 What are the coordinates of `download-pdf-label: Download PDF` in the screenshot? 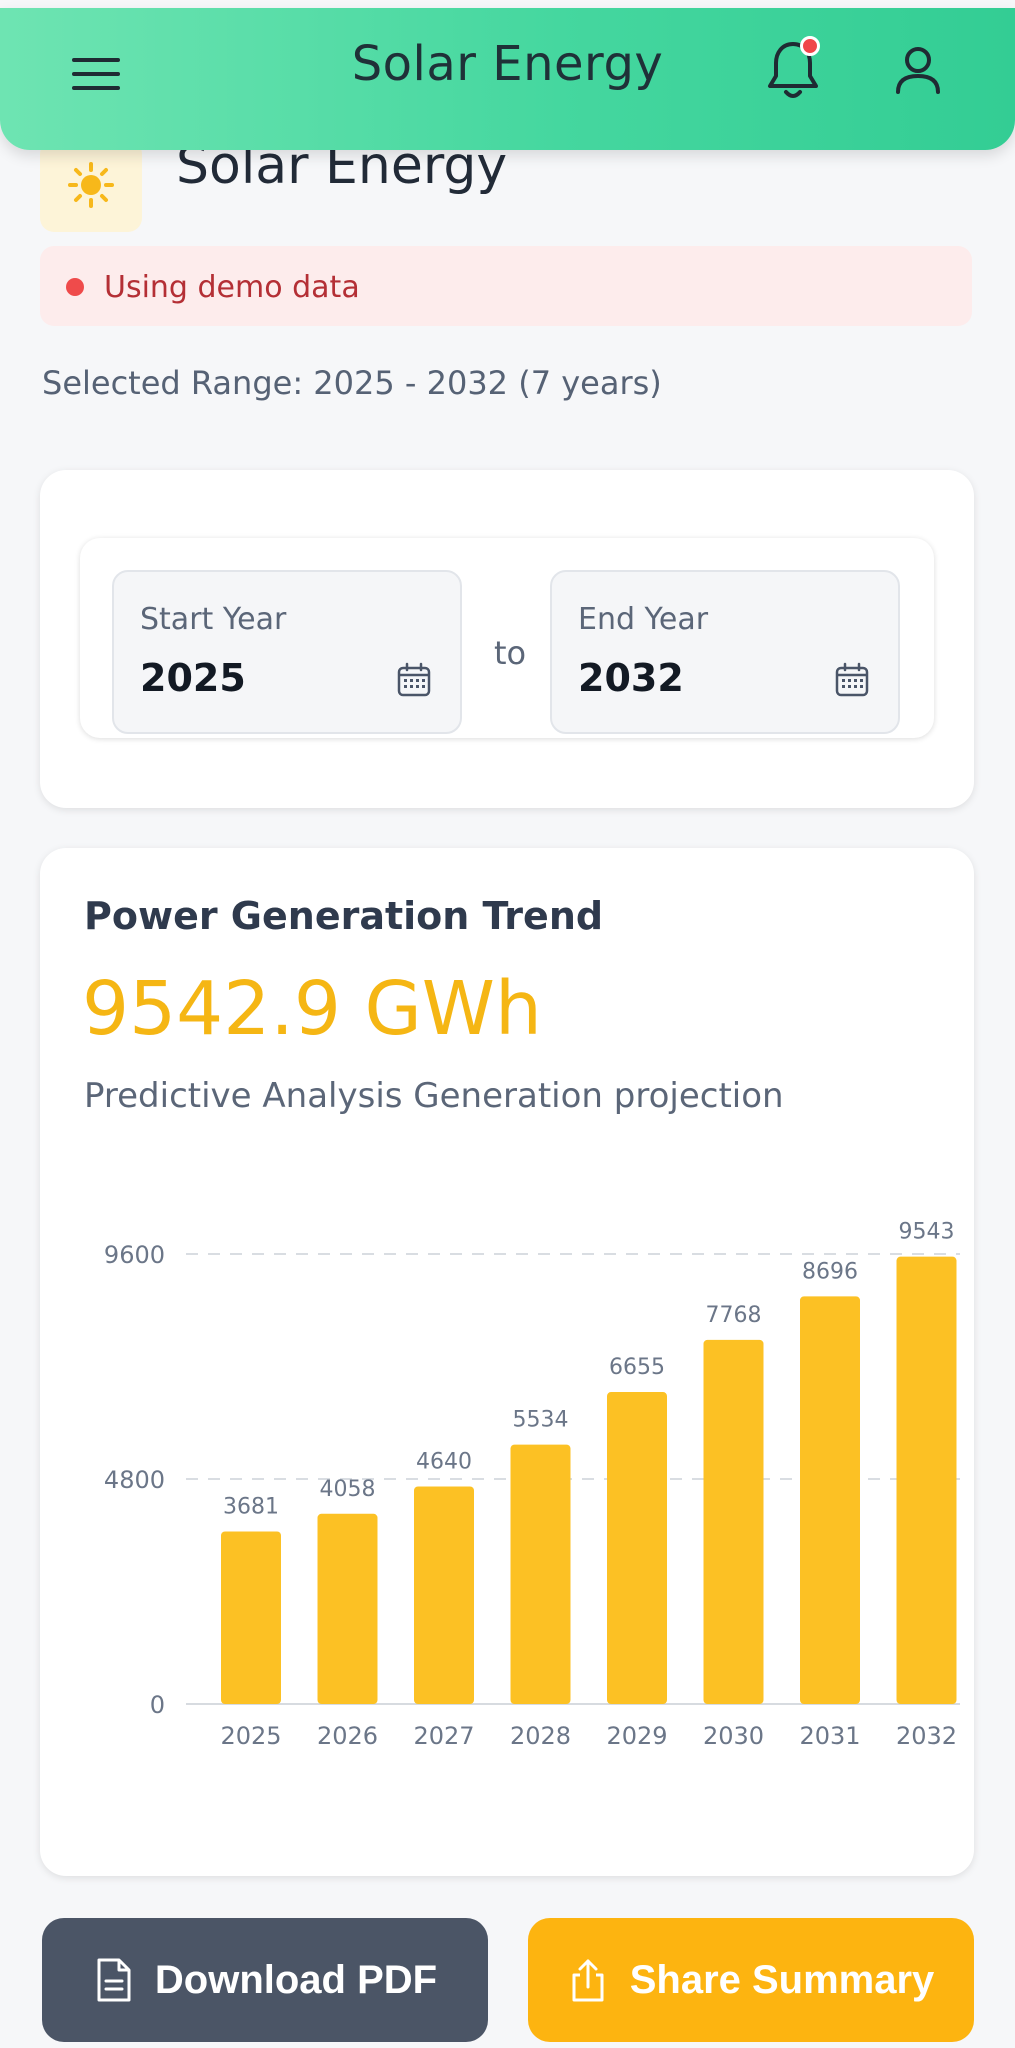 It's located at (296, 1979).